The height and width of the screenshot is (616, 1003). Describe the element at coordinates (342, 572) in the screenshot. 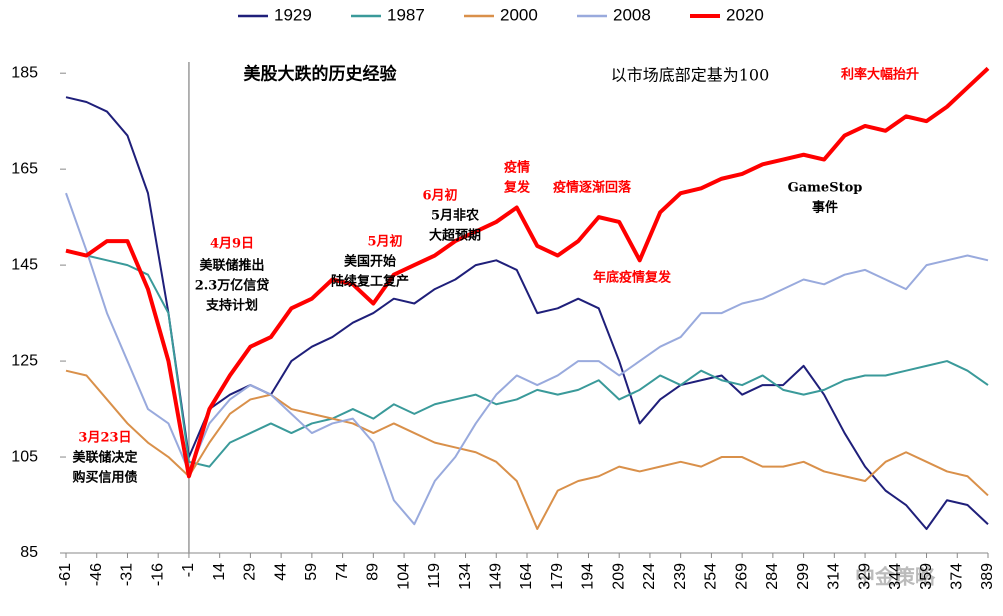

I see `x-tick-label: 74` at that location.